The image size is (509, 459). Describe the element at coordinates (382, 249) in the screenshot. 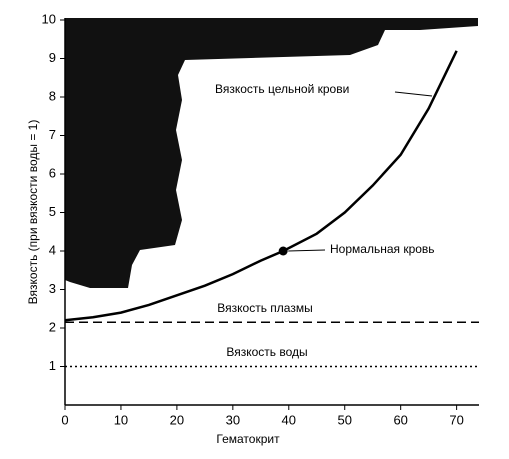

I see `point-label: Нормальная кровь` at that location.